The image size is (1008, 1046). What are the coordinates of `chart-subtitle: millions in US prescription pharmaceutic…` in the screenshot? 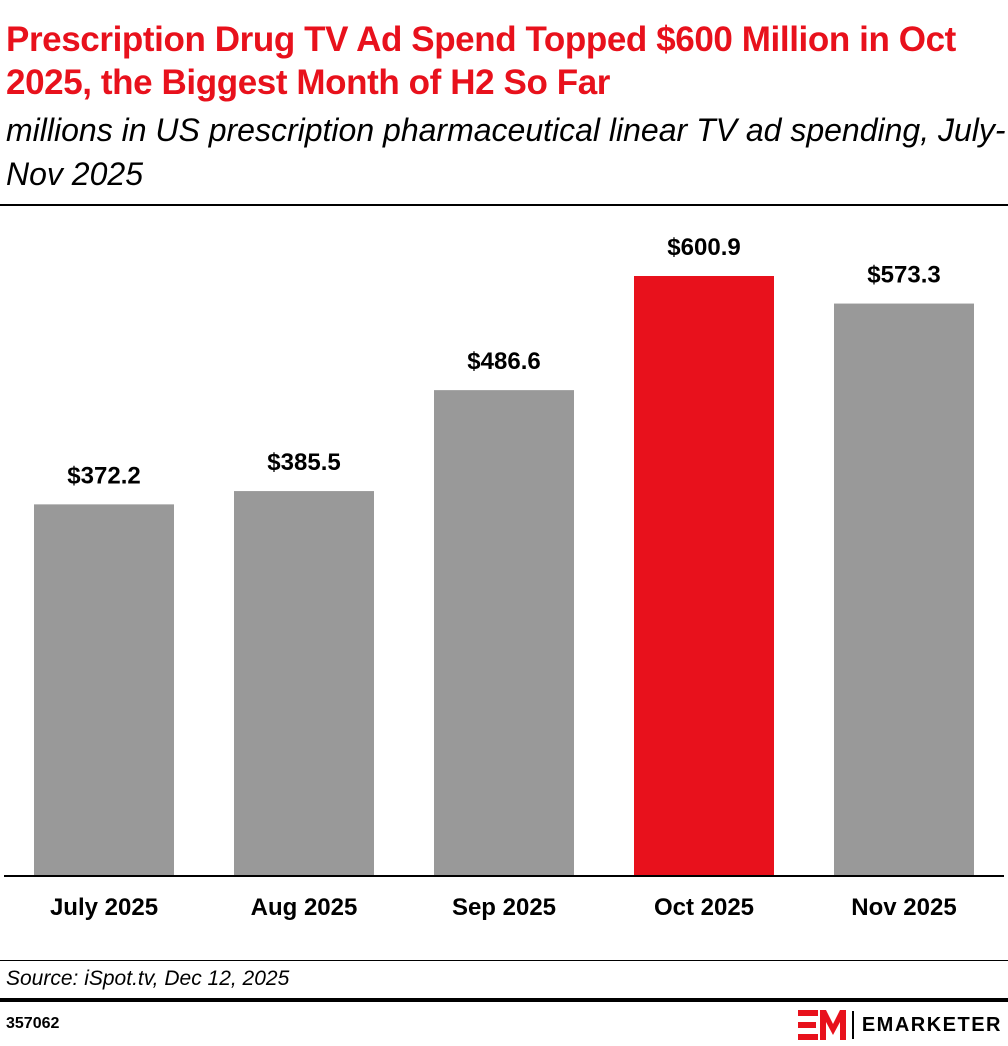 It's located at (506, 152).